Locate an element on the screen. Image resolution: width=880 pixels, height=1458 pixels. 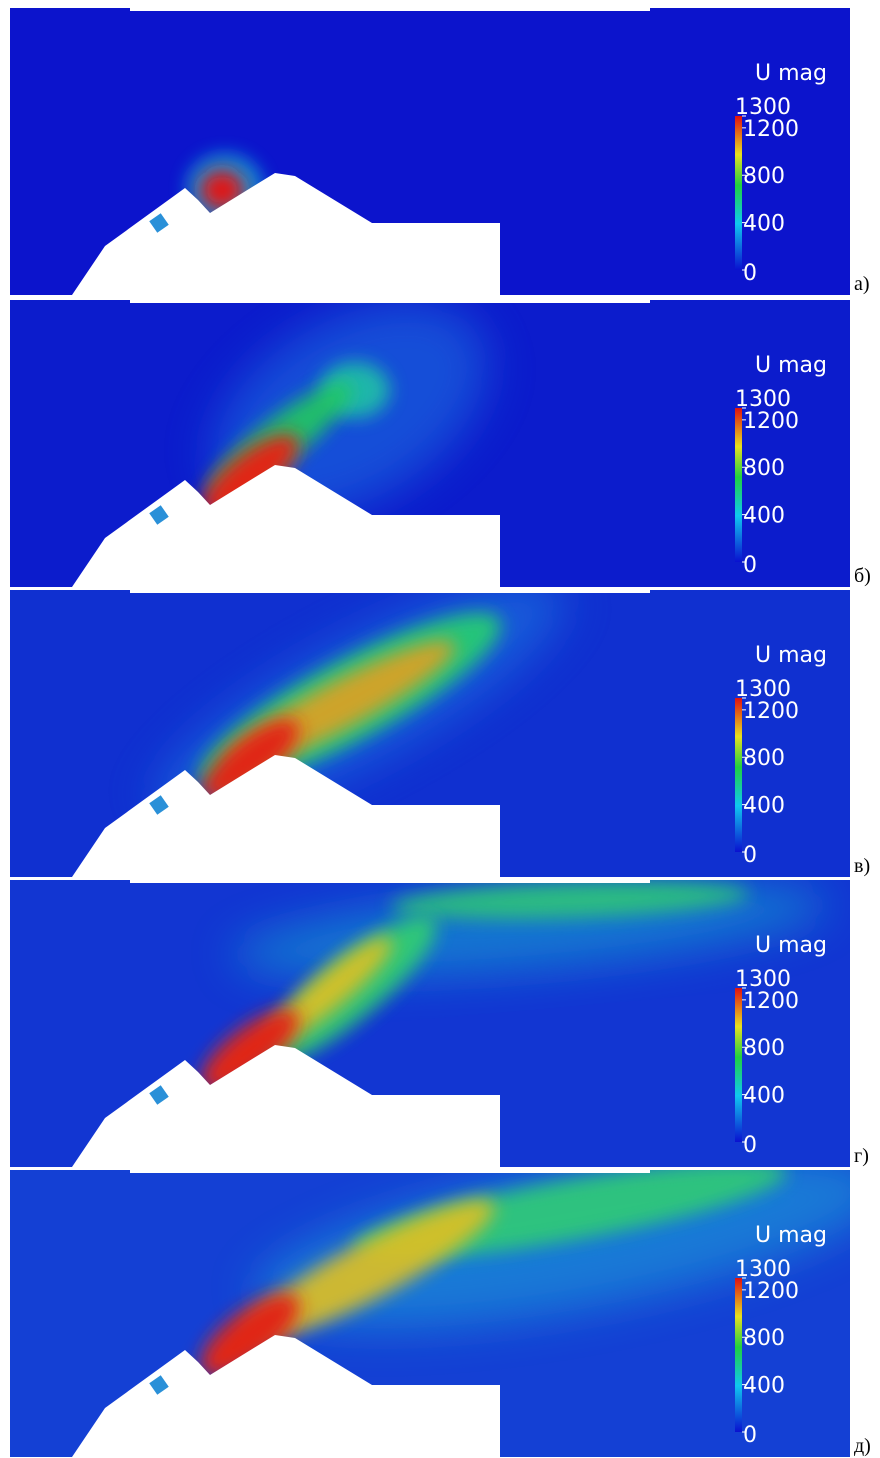
panel-label: в) is located at coordinates (862, 866).